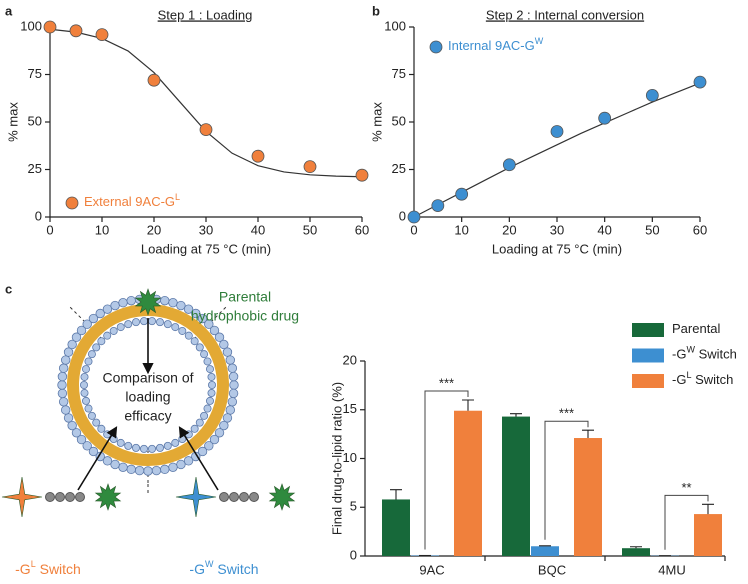 The height and width of the screenshot is (584, 748). I want to click on significance-label: ***, so click(446, 382).